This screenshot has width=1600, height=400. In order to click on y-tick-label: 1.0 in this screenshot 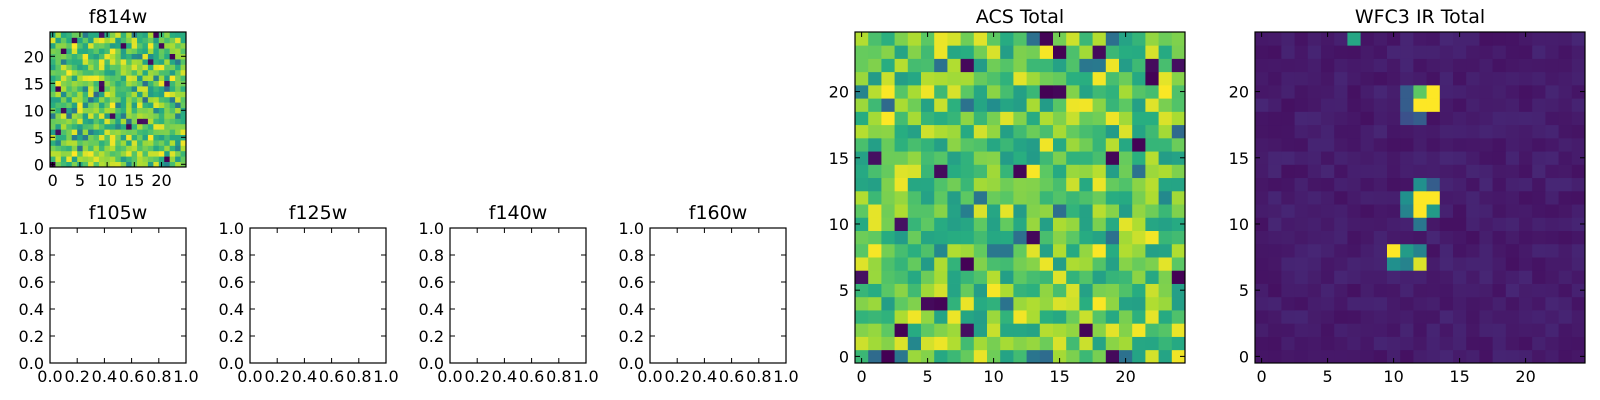, I will do `click(431, 228)`.